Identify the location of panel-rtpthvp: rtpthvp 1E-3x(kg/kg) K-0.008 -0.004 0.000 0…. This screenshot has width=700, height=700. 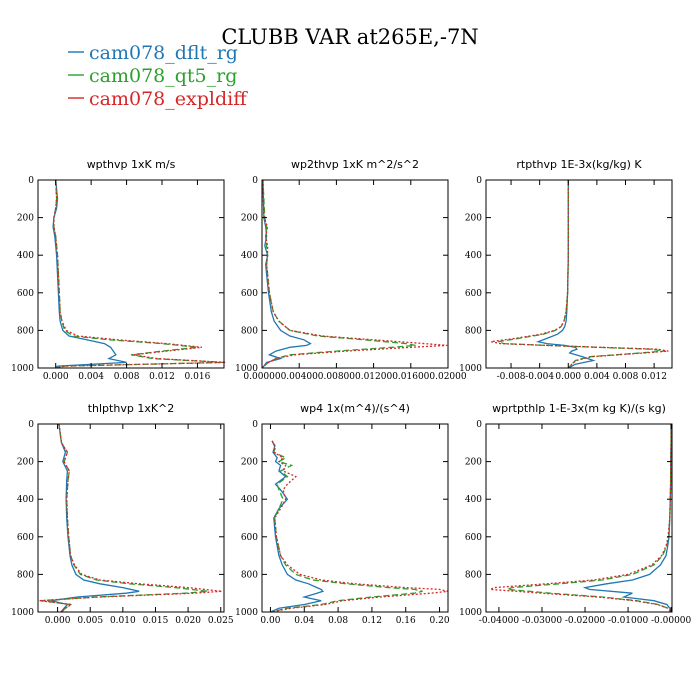
(566, 270).